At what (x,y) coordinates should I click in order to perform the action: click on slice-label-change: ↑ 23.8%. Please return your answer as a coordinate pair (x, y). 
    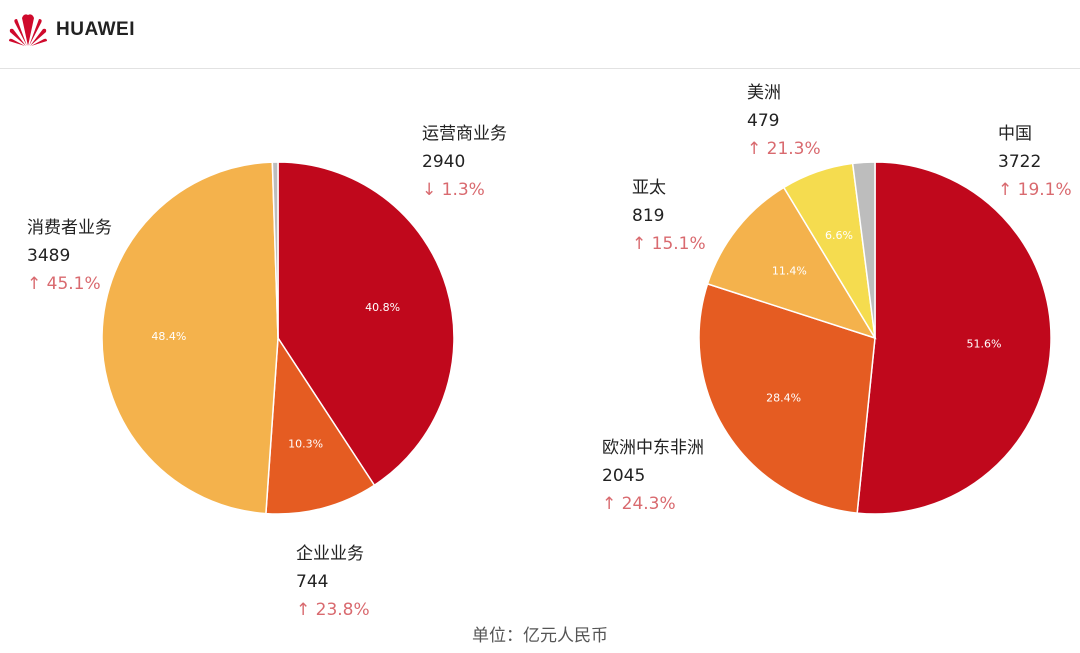
    Looking at the image, I should click on (333, 610).